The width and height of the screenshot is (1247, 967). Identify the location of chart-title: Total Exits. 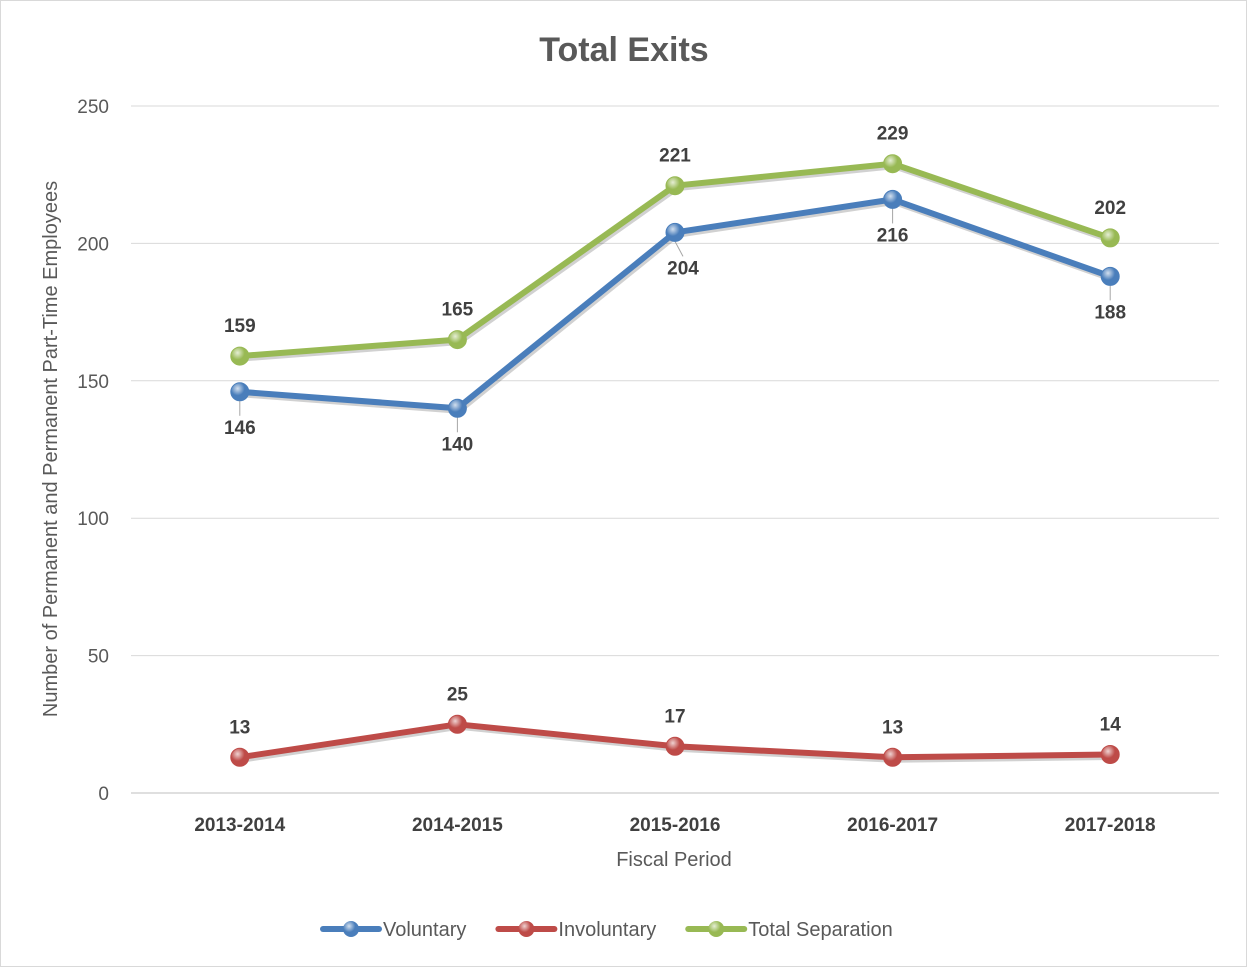
(623, 50).